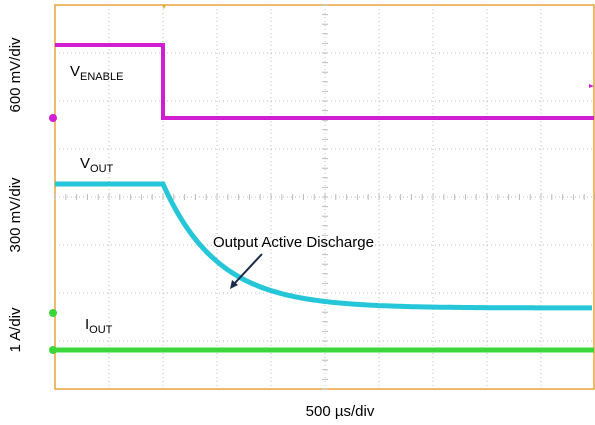 The width and height of the screenshot is (595, 425). I want to click on trace-label: VOUT, so click(97, 165).